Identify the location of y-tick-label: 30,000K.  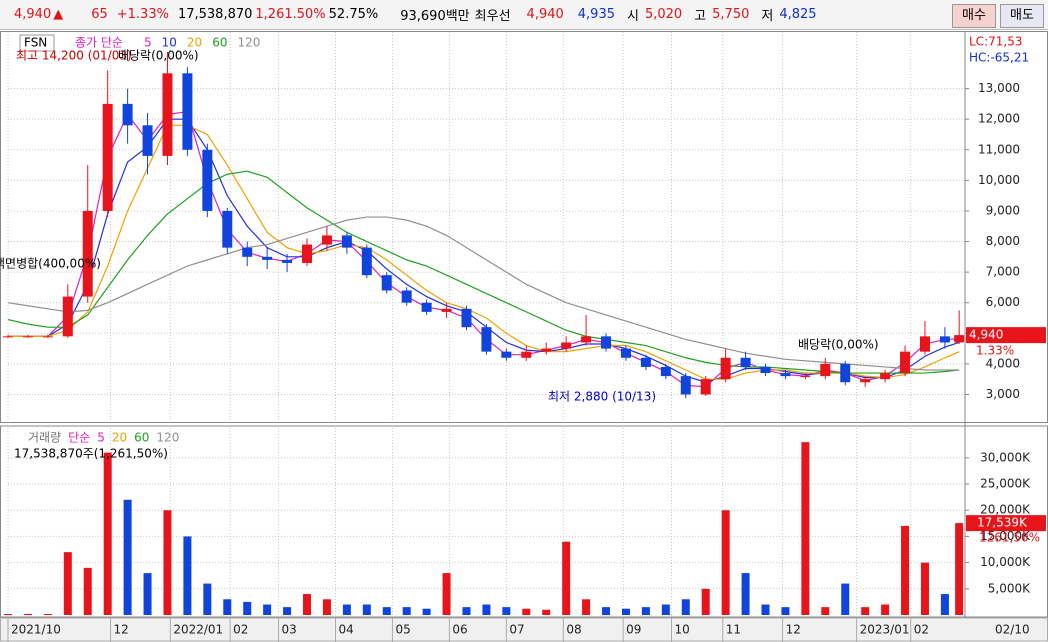
(1005, 457).